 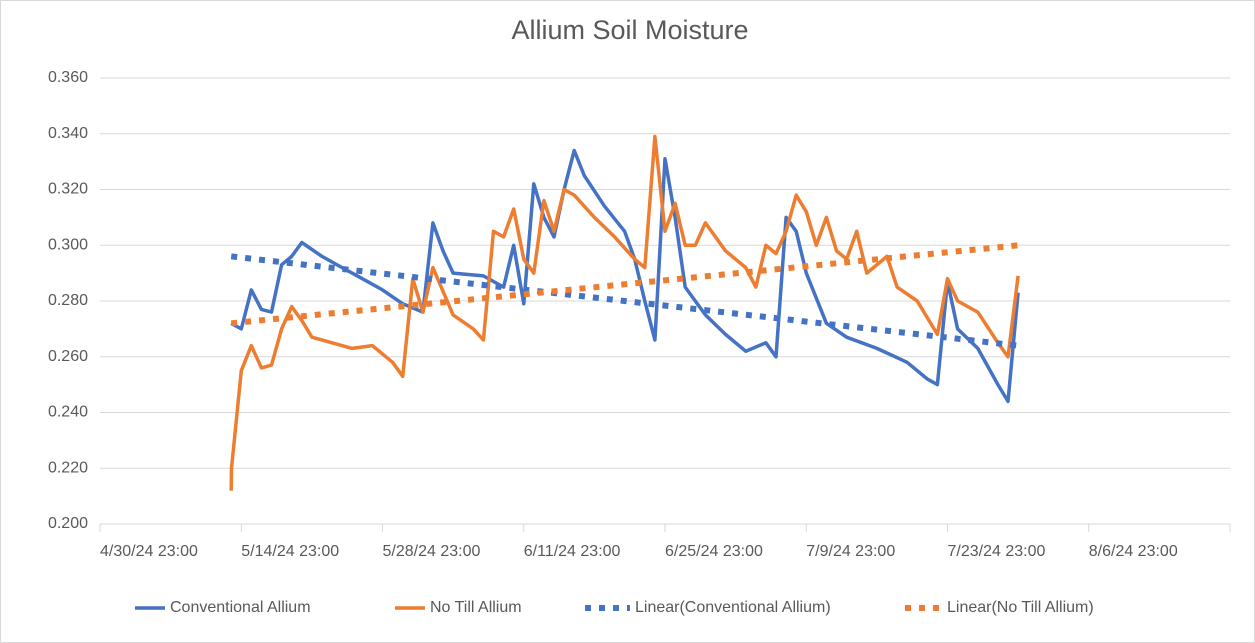 What do you see at coordinates (68, 133) in the screenshot?
I see `y-tick-label: 0.340` at bounding box center [68, 133].